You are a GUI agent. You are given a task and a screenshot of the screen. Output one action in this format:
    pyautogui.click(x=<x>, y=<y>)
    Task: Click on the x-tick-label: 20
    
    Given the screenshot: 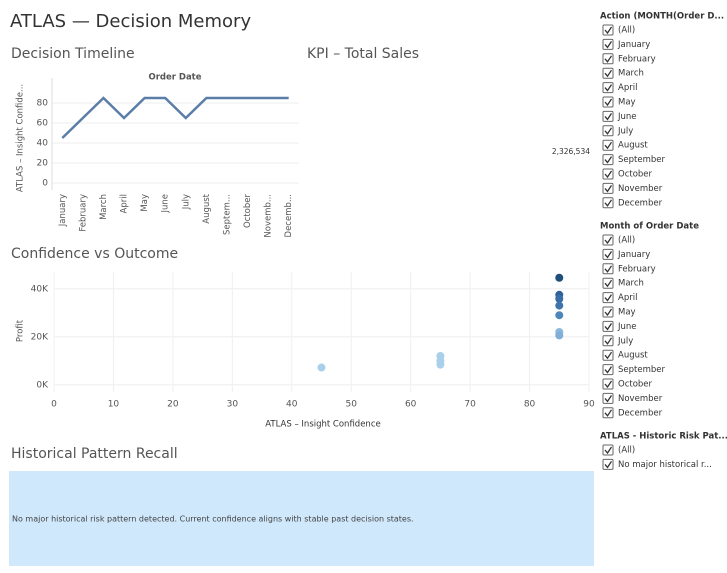 What is the action you would take?
    pyautogui.click(x=173, y=405)
    